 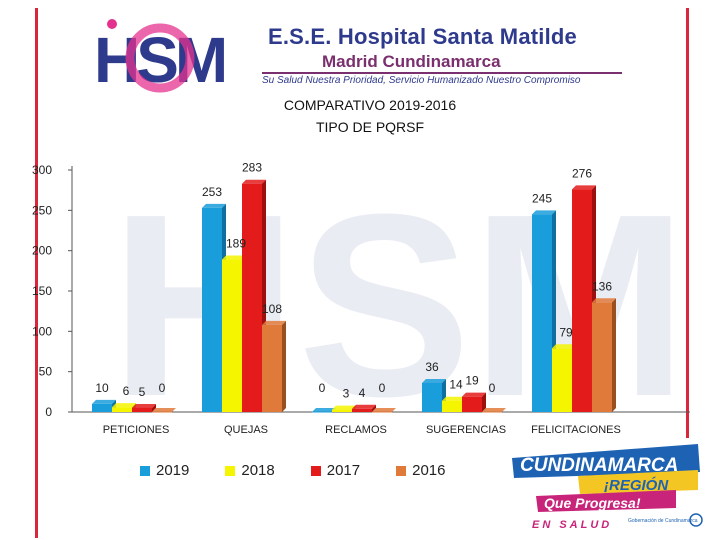 I want to click on chart-subtitle: TIPO DE PQRSF, so click(x=370, y=127).